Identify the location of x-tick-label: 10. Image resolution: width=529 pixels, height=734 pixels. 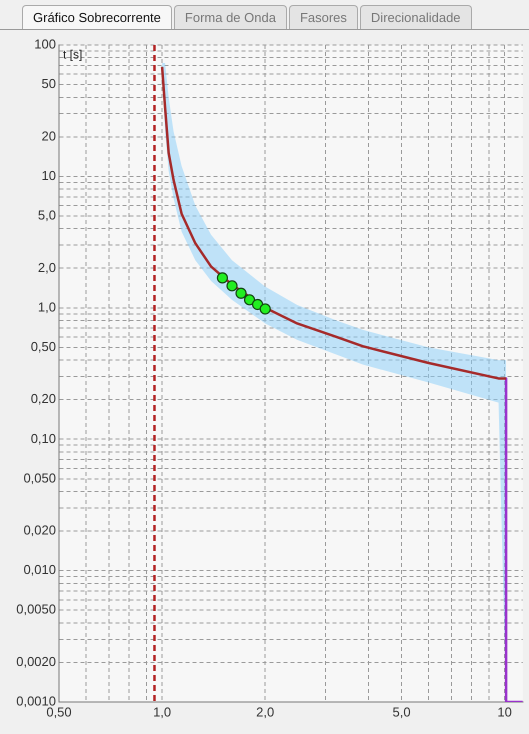
(504, 712).